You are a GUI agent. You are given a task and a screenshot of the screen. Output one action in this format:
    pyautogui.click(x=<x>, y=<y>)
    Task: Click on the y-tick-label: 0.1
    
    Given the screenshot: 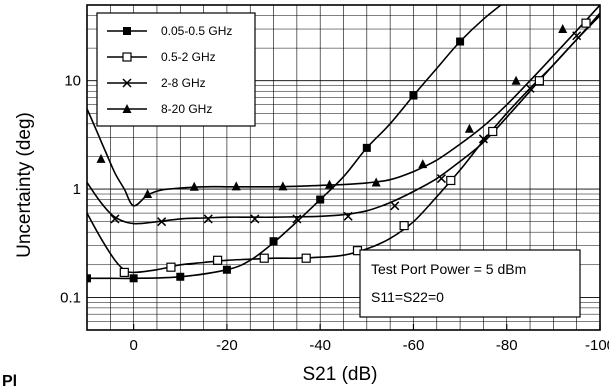 What is the action you would take?
    pyautogui.click(x=70, y=297)
    